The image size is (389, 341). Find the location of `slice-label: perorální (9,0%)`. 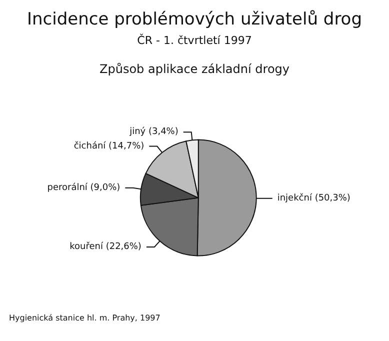

slice-label: perorální (9,0%) is located at coordinates (83, 187).